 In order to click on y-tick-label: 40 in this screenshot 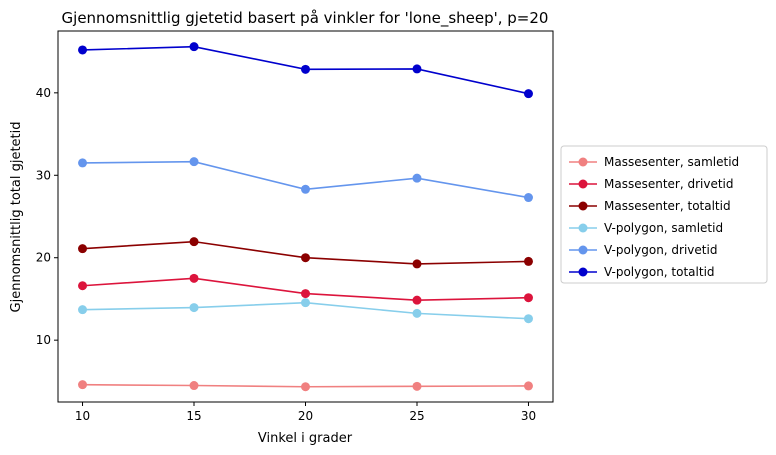, I will do `click(43, 93)`.